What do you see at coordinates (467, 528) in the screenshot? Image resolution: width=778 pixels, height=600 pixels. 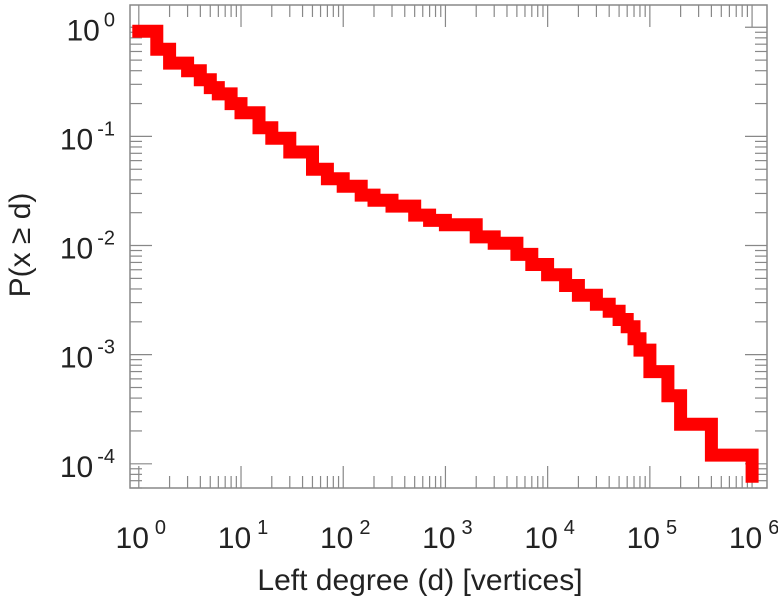 I see `x-tick-exponent: 3` at bounding box center [467, 528].